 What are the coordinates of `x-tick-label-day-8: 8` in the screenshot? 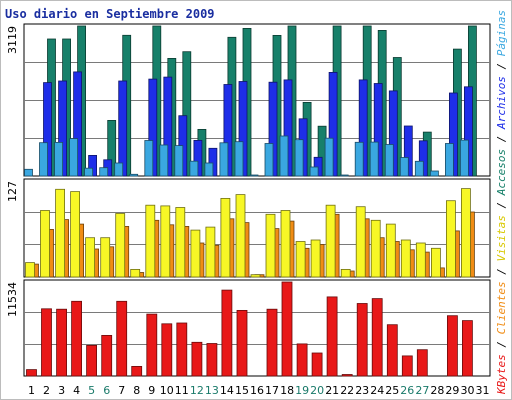 It's located at (136, 390).